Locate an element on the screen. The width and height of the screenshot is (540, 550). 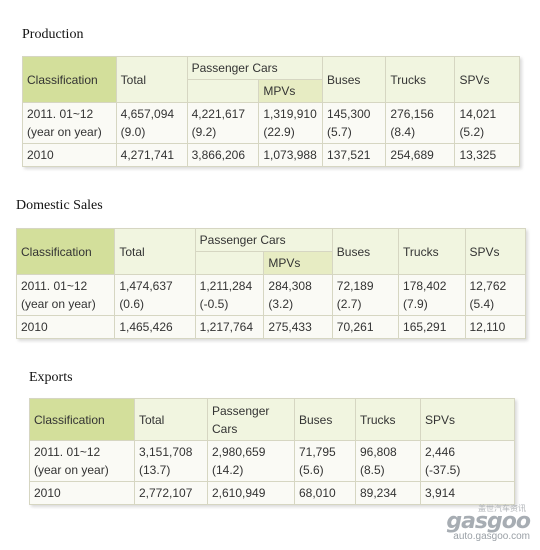
table-cell: 12,110 is located at coordinates (495, 327).